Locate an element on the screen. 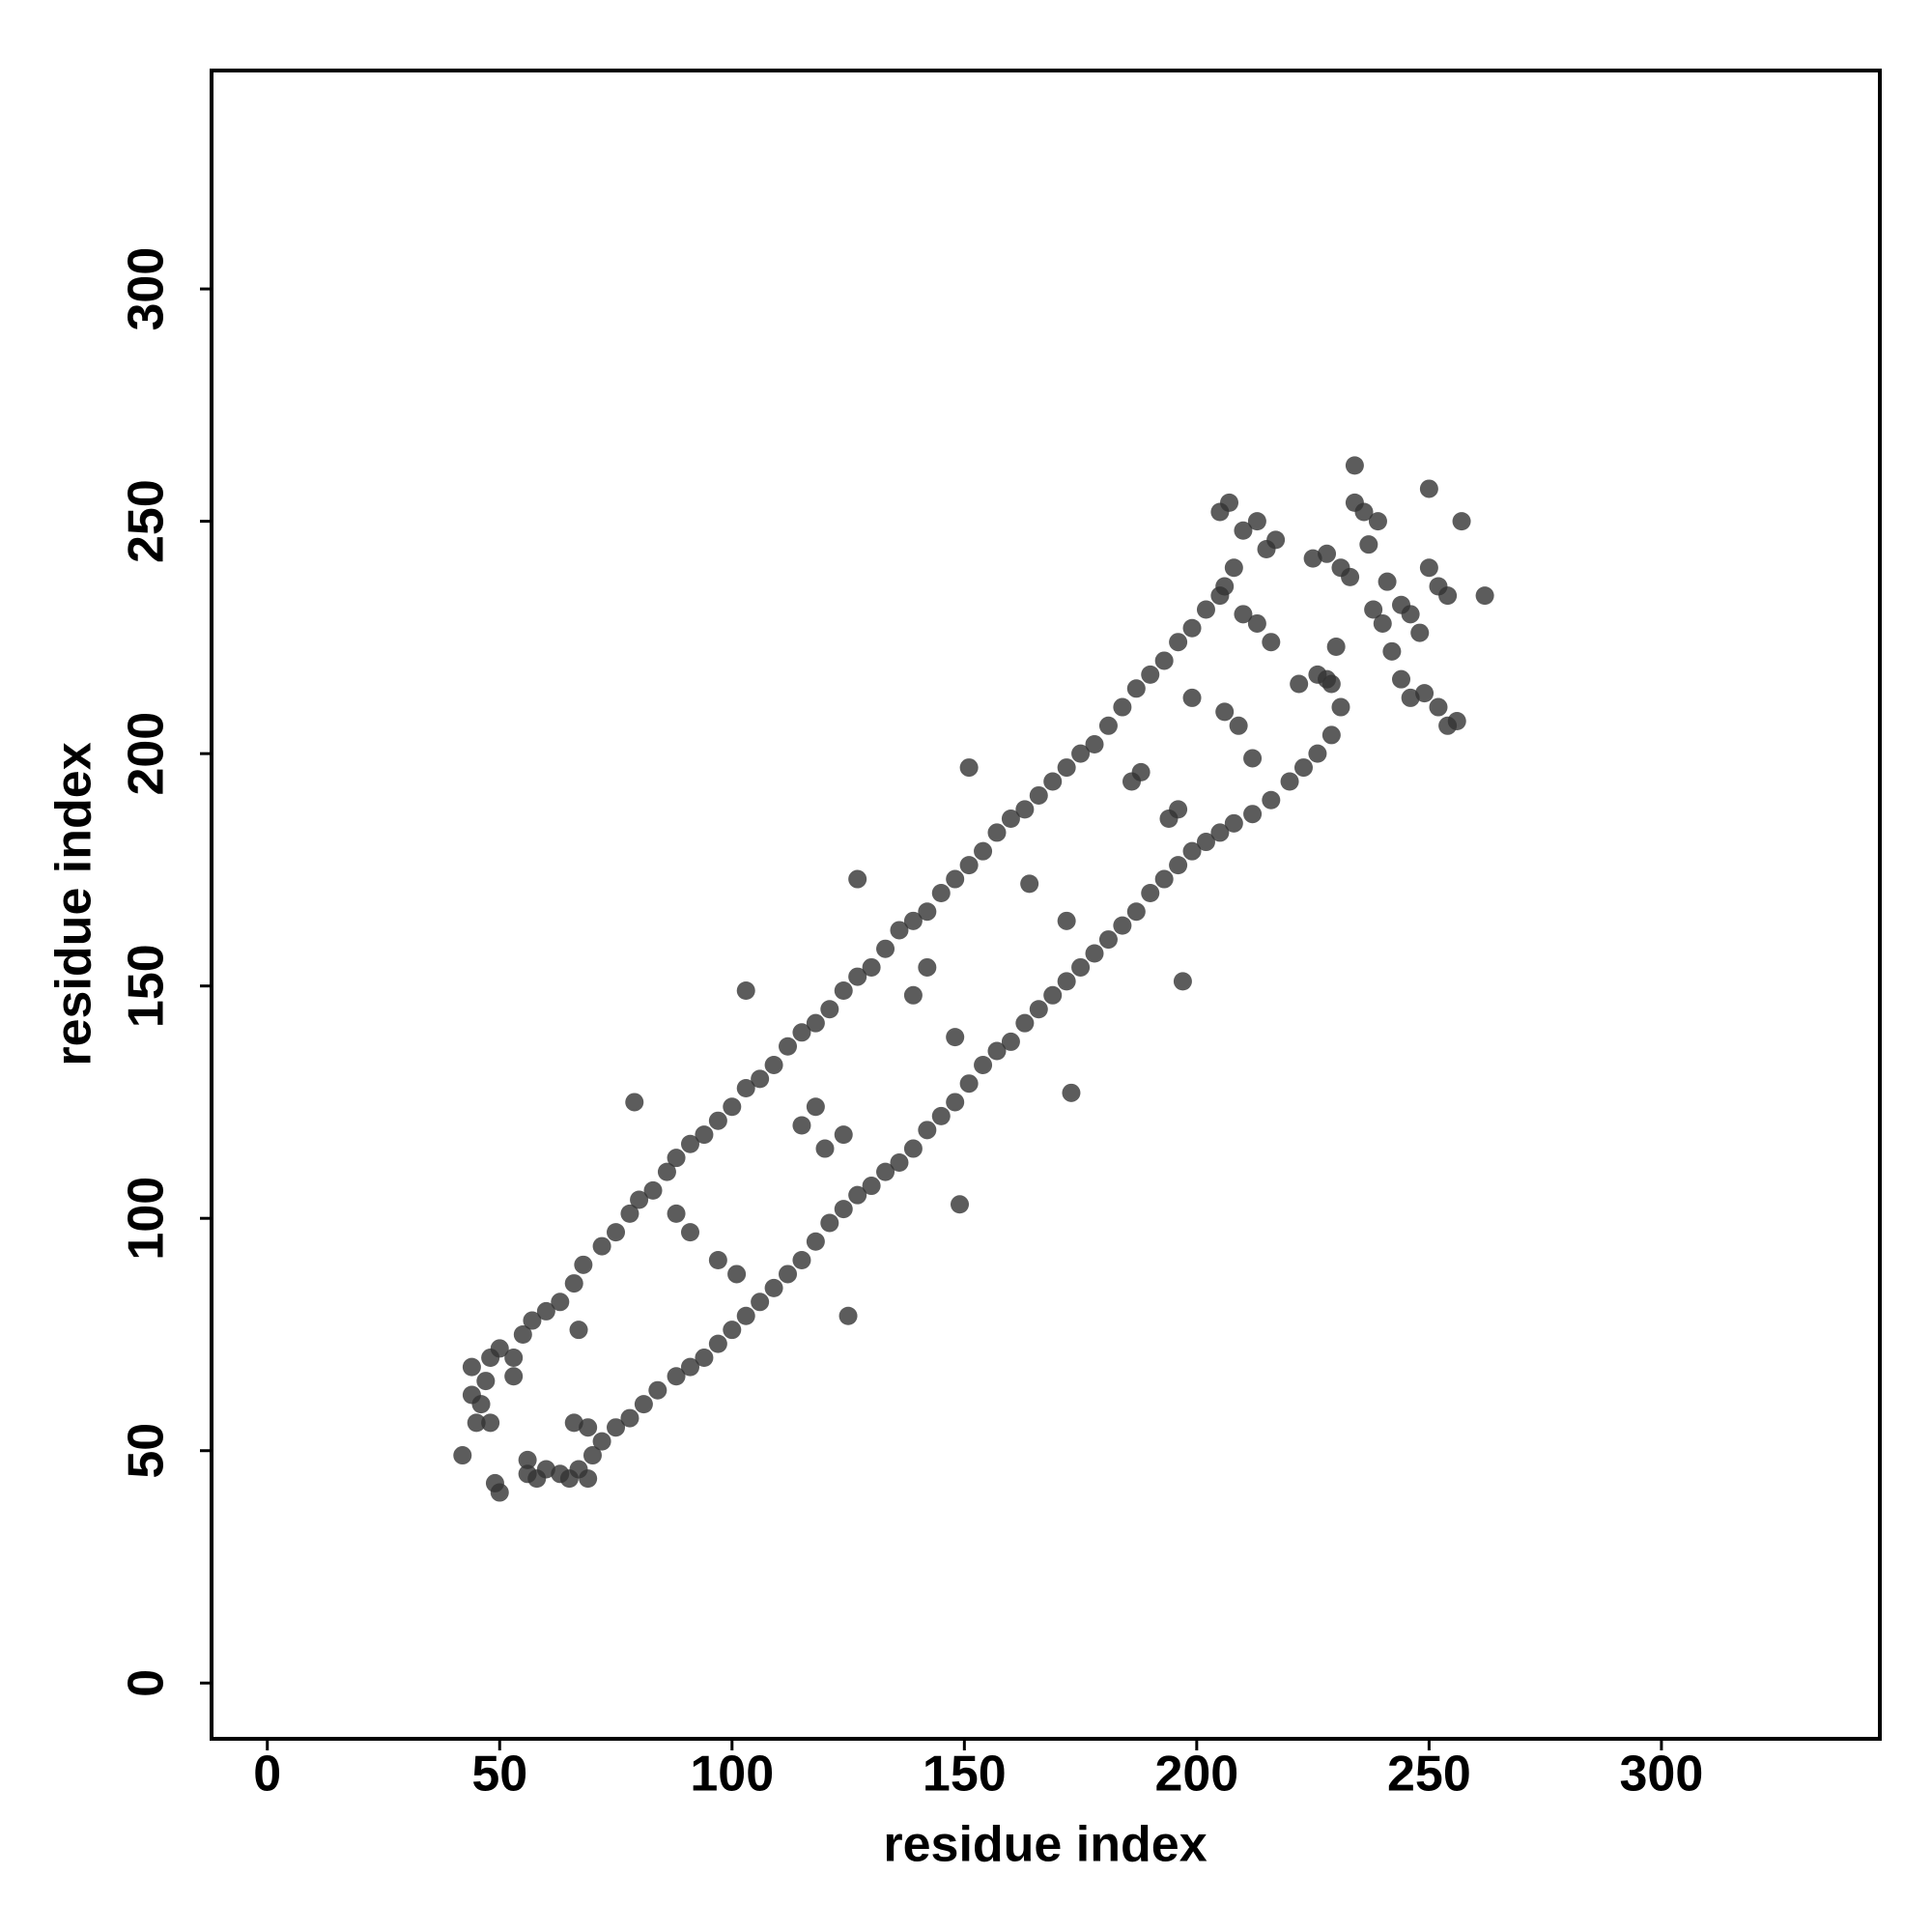  x-tick-label: 150 is located at coordinates (965, 1775).